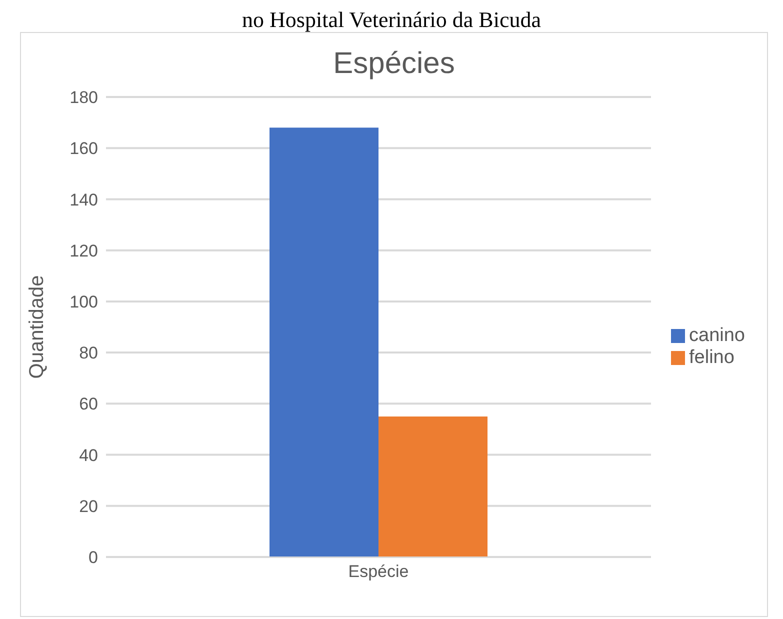 This screenshot has height=619, width=783. What do you see at coordinates (84, 148) in the screenshot?
I see `y-tick-label: 160` at bounding box center [84, 148].